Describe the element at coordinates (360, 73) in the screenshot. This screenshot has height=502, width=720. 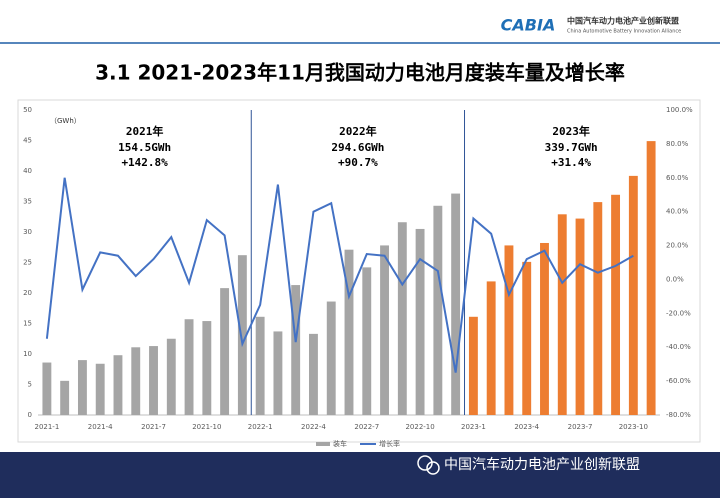
I see `slide-title: 3.1 2021-2023年11月我国动力电池月度装车量及增长率` at that location.